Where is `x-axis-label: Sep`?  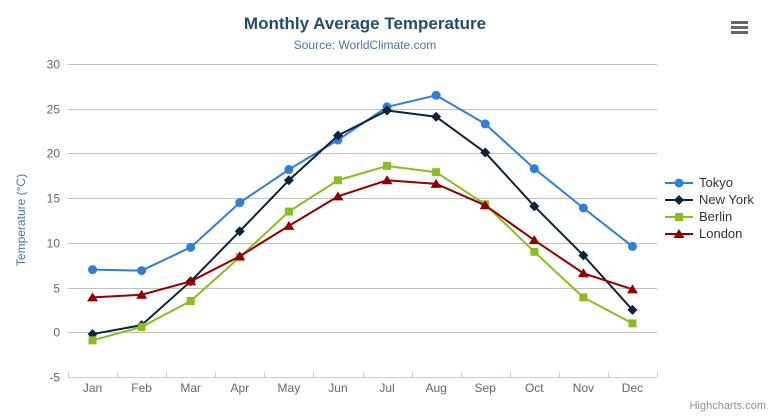
x-axis-label: Sep is located at coordinates (486, 388).